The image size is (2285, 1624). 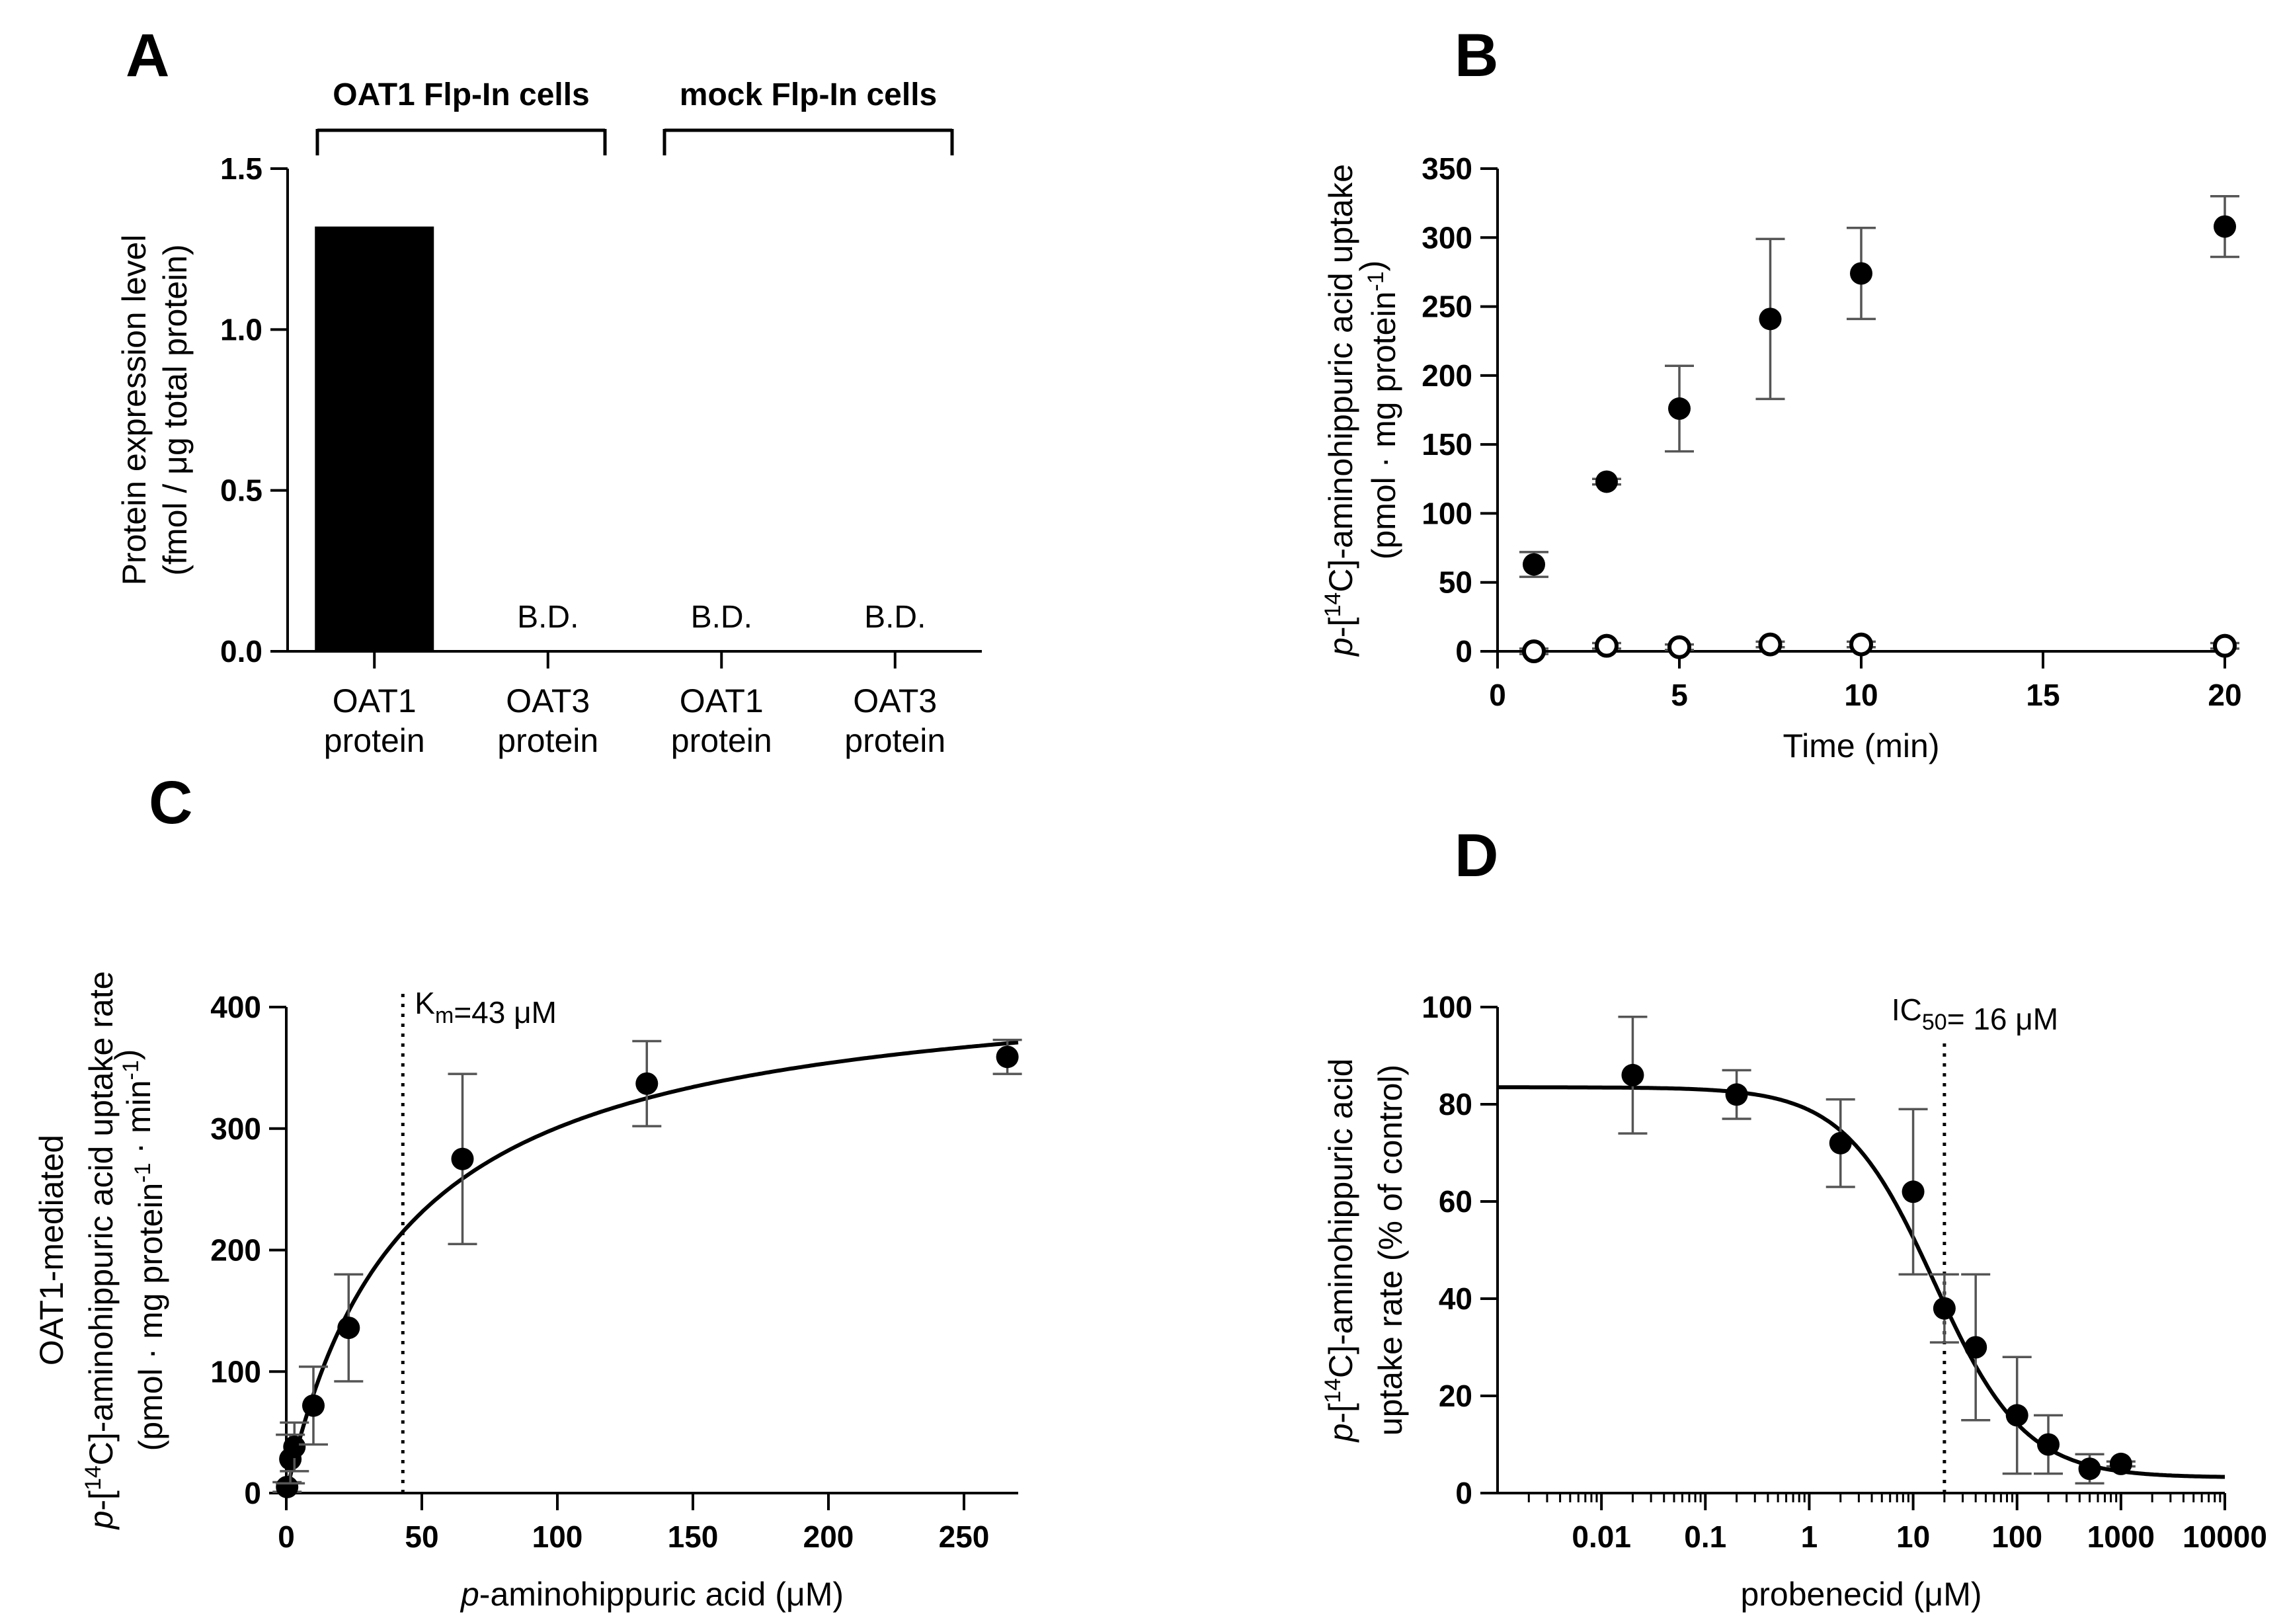 I want to click on d-ytick-label-0: 0, so click(x=1463, y=1493).